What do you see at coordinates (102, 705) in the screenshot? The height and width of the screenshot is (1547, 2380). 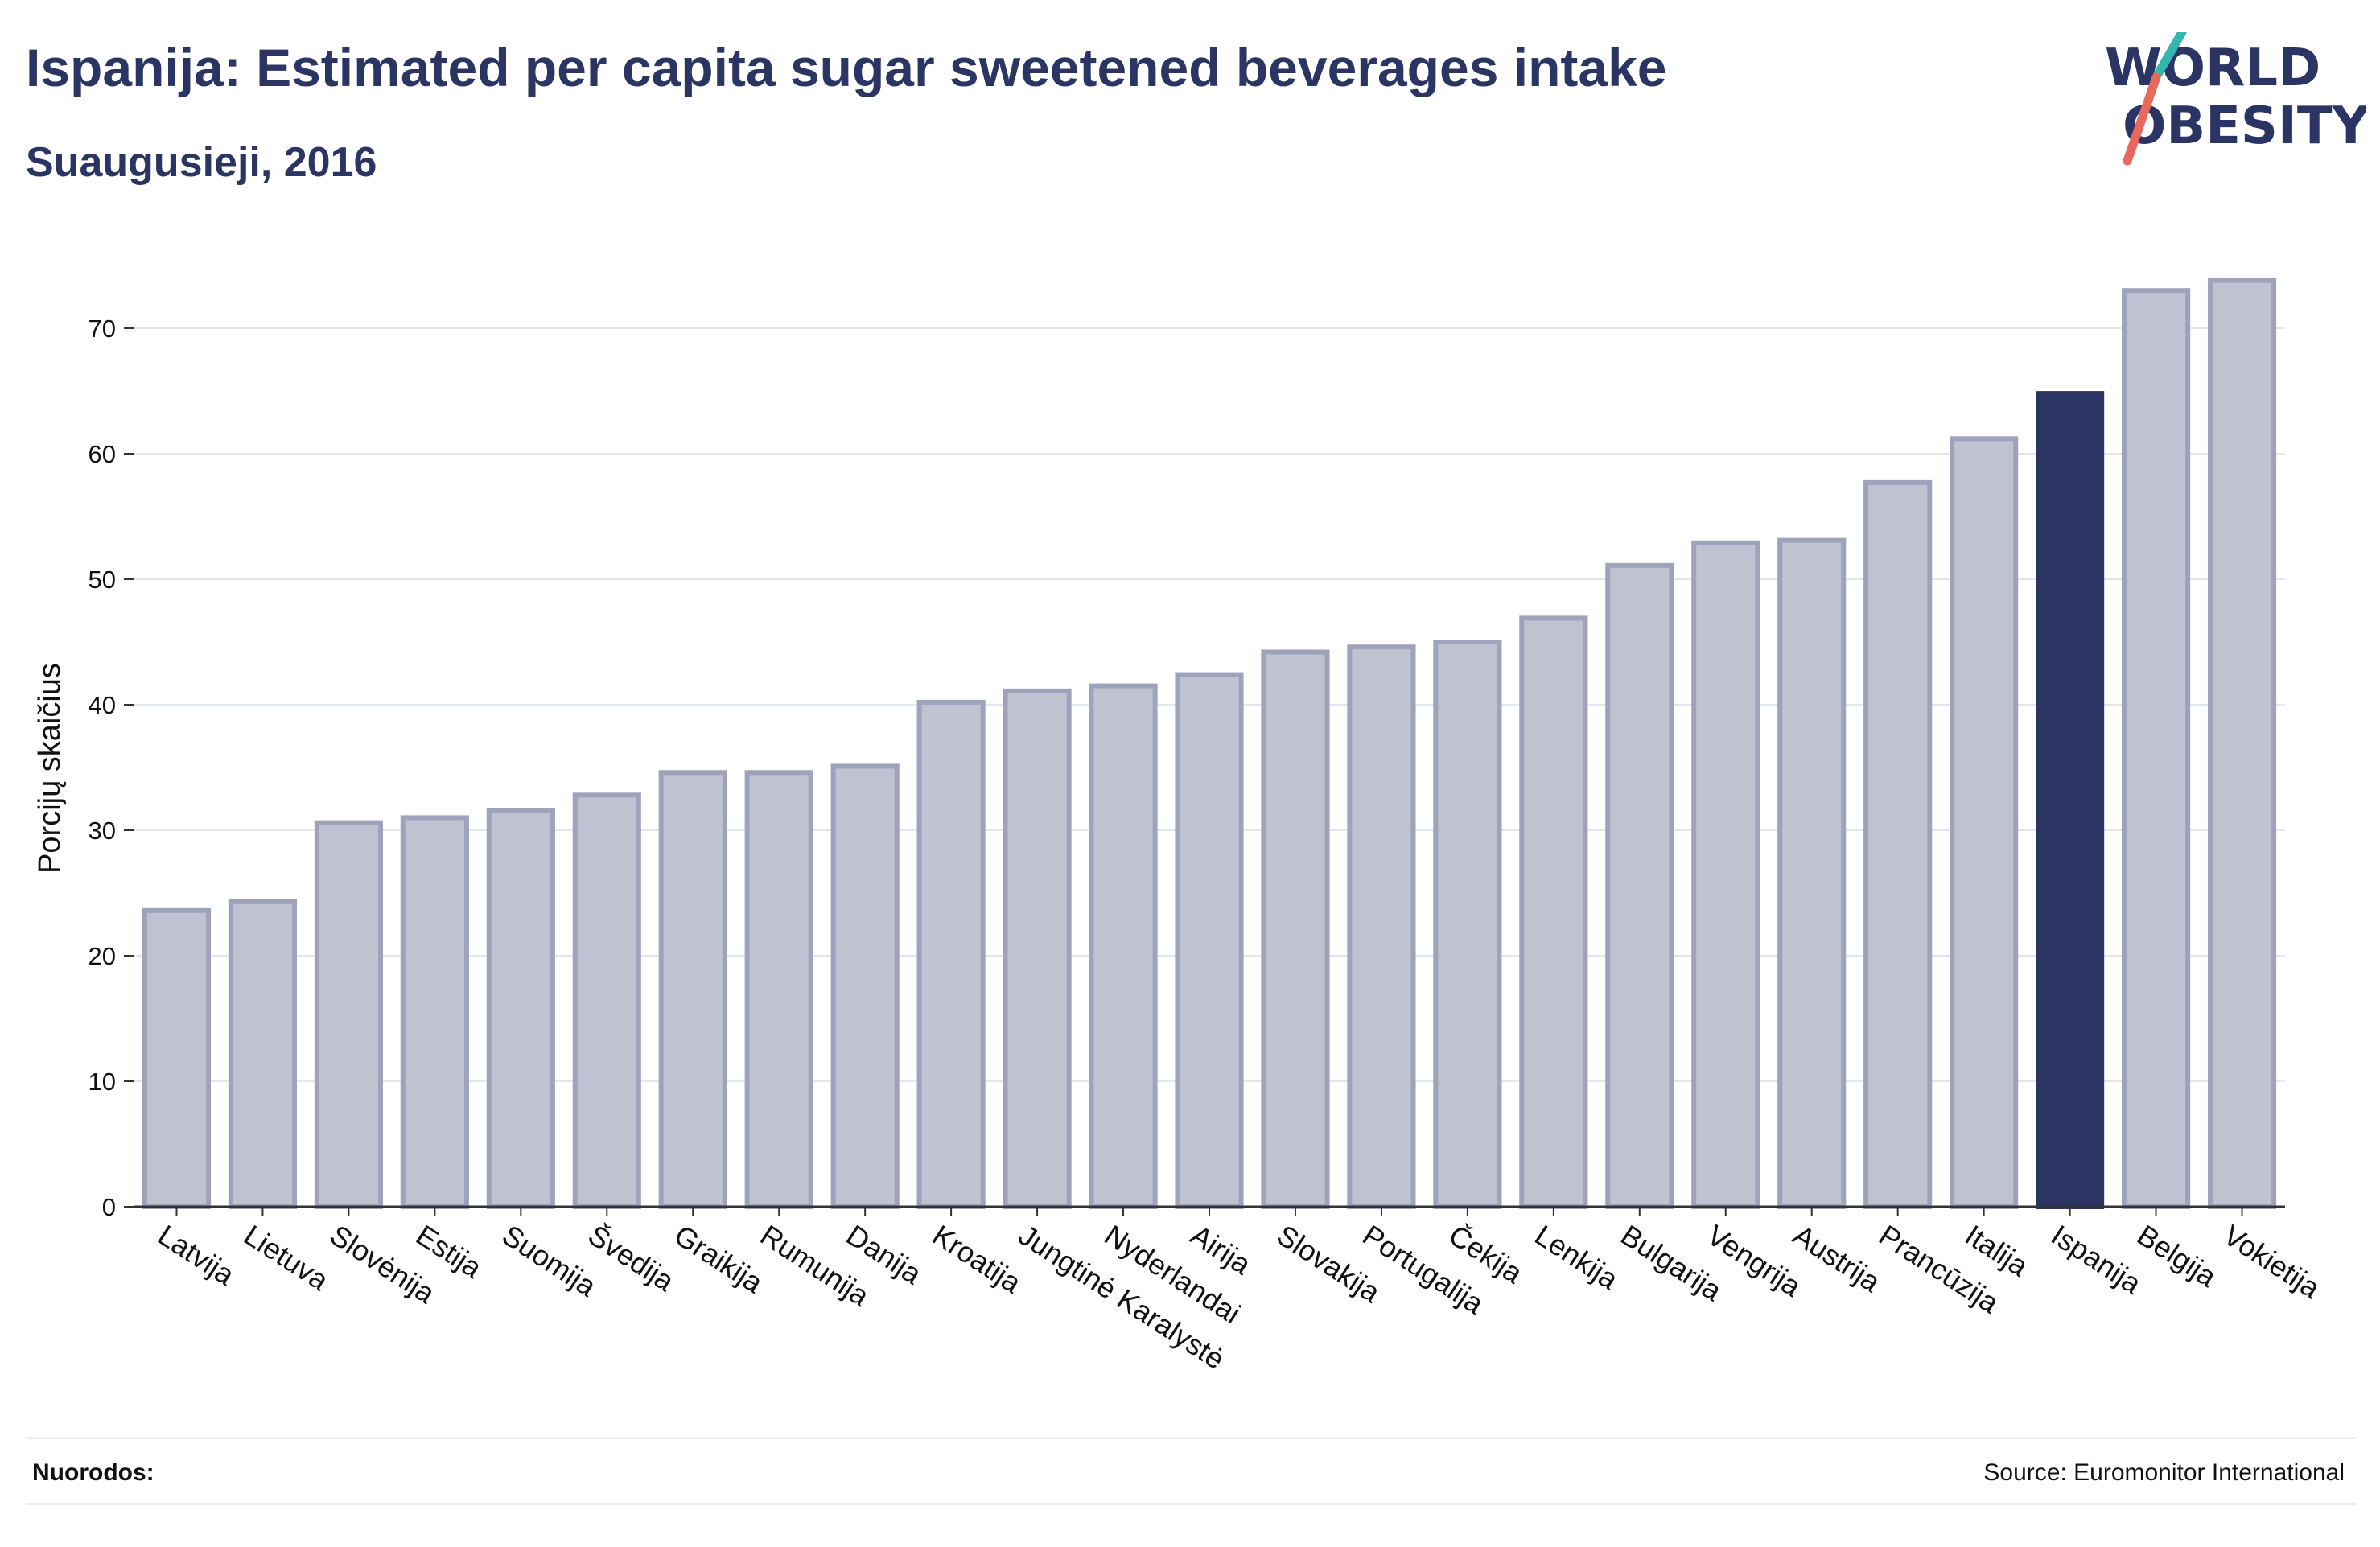 I see `y-tick-label: 40` at bounding box center [102, 705].